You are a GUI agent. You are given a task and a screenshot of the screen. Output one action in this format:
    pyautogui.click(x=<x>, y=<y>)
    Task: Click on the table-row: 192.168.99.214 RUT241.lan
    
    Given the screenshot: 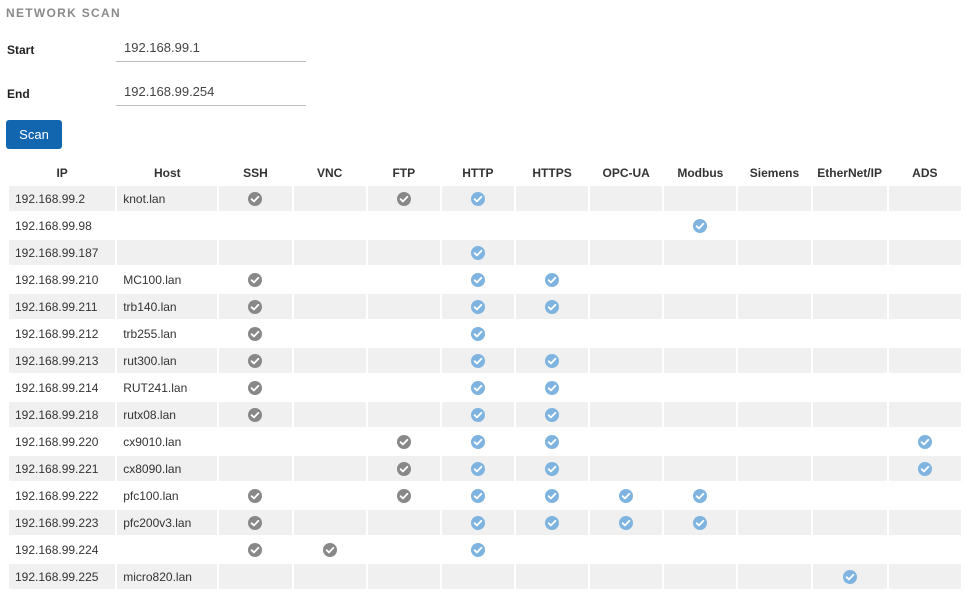 What is the action you would take?
    pyautogui.click(x=485, y=387)
    